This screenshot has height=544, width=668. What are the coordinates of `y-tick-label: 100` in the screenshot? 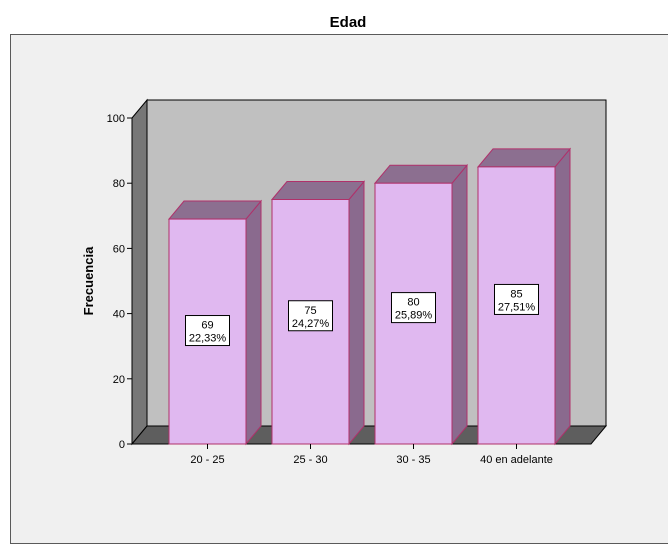 It's located at (116, 119).